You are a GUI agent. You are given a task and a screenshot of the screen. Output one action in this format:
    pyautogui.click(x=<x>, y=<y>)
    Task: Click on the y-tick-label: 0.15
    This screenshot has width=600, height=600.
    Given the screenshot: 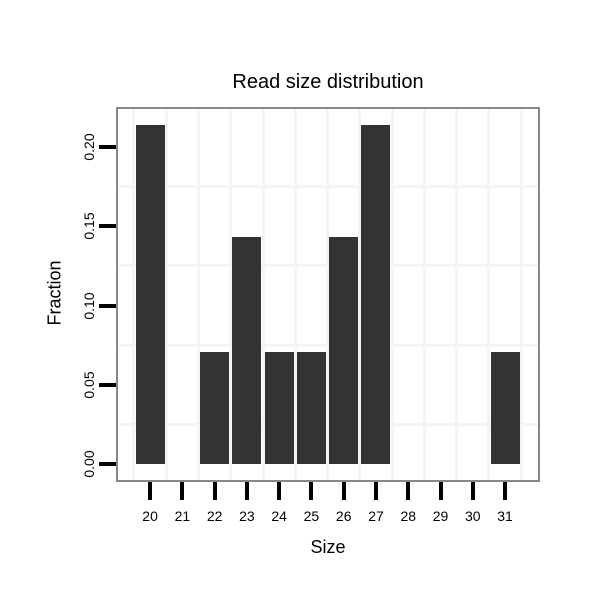 What is the action you would take?
    pyautogui.click(x=89, y=226)
    